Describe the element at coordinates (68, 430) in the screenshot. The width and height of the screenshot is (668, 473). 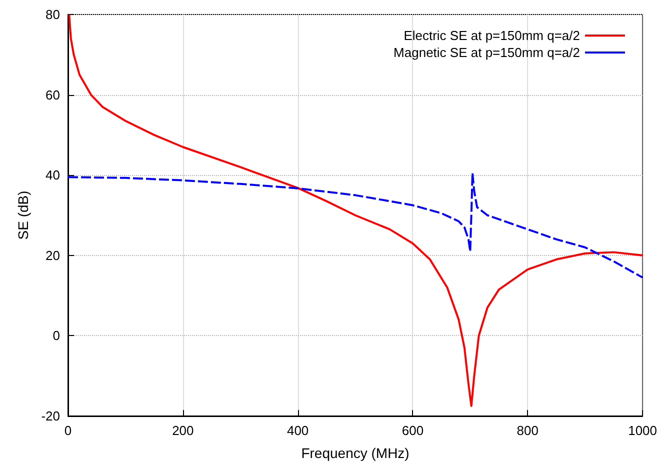
I see `x-tick-label: 0` at that location.